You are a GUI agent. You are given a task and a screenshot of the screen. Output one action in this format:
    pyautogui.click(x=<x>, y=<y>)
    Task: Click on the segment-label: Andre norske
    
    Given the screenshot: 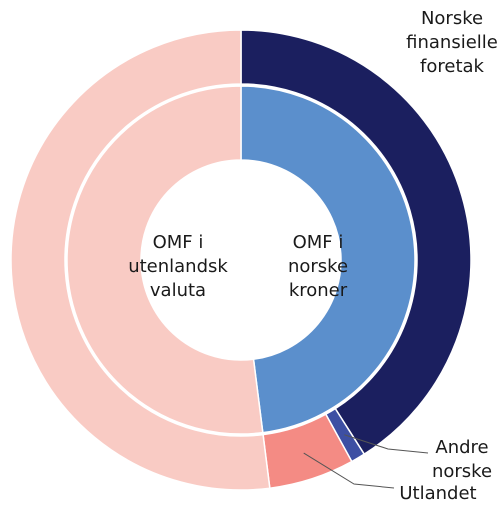 What is the action you would take?
    pyautogui.click(x=462, y=459)
    